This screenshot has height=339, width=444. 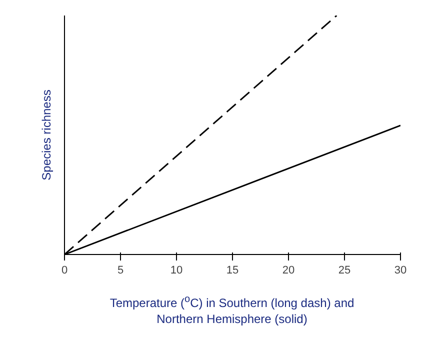 I want to click on x-axis-title: Temperature ($^{o}$C) in Southern (long dash) and Northern Hemisphere (solid), so click(x=232, y=310).